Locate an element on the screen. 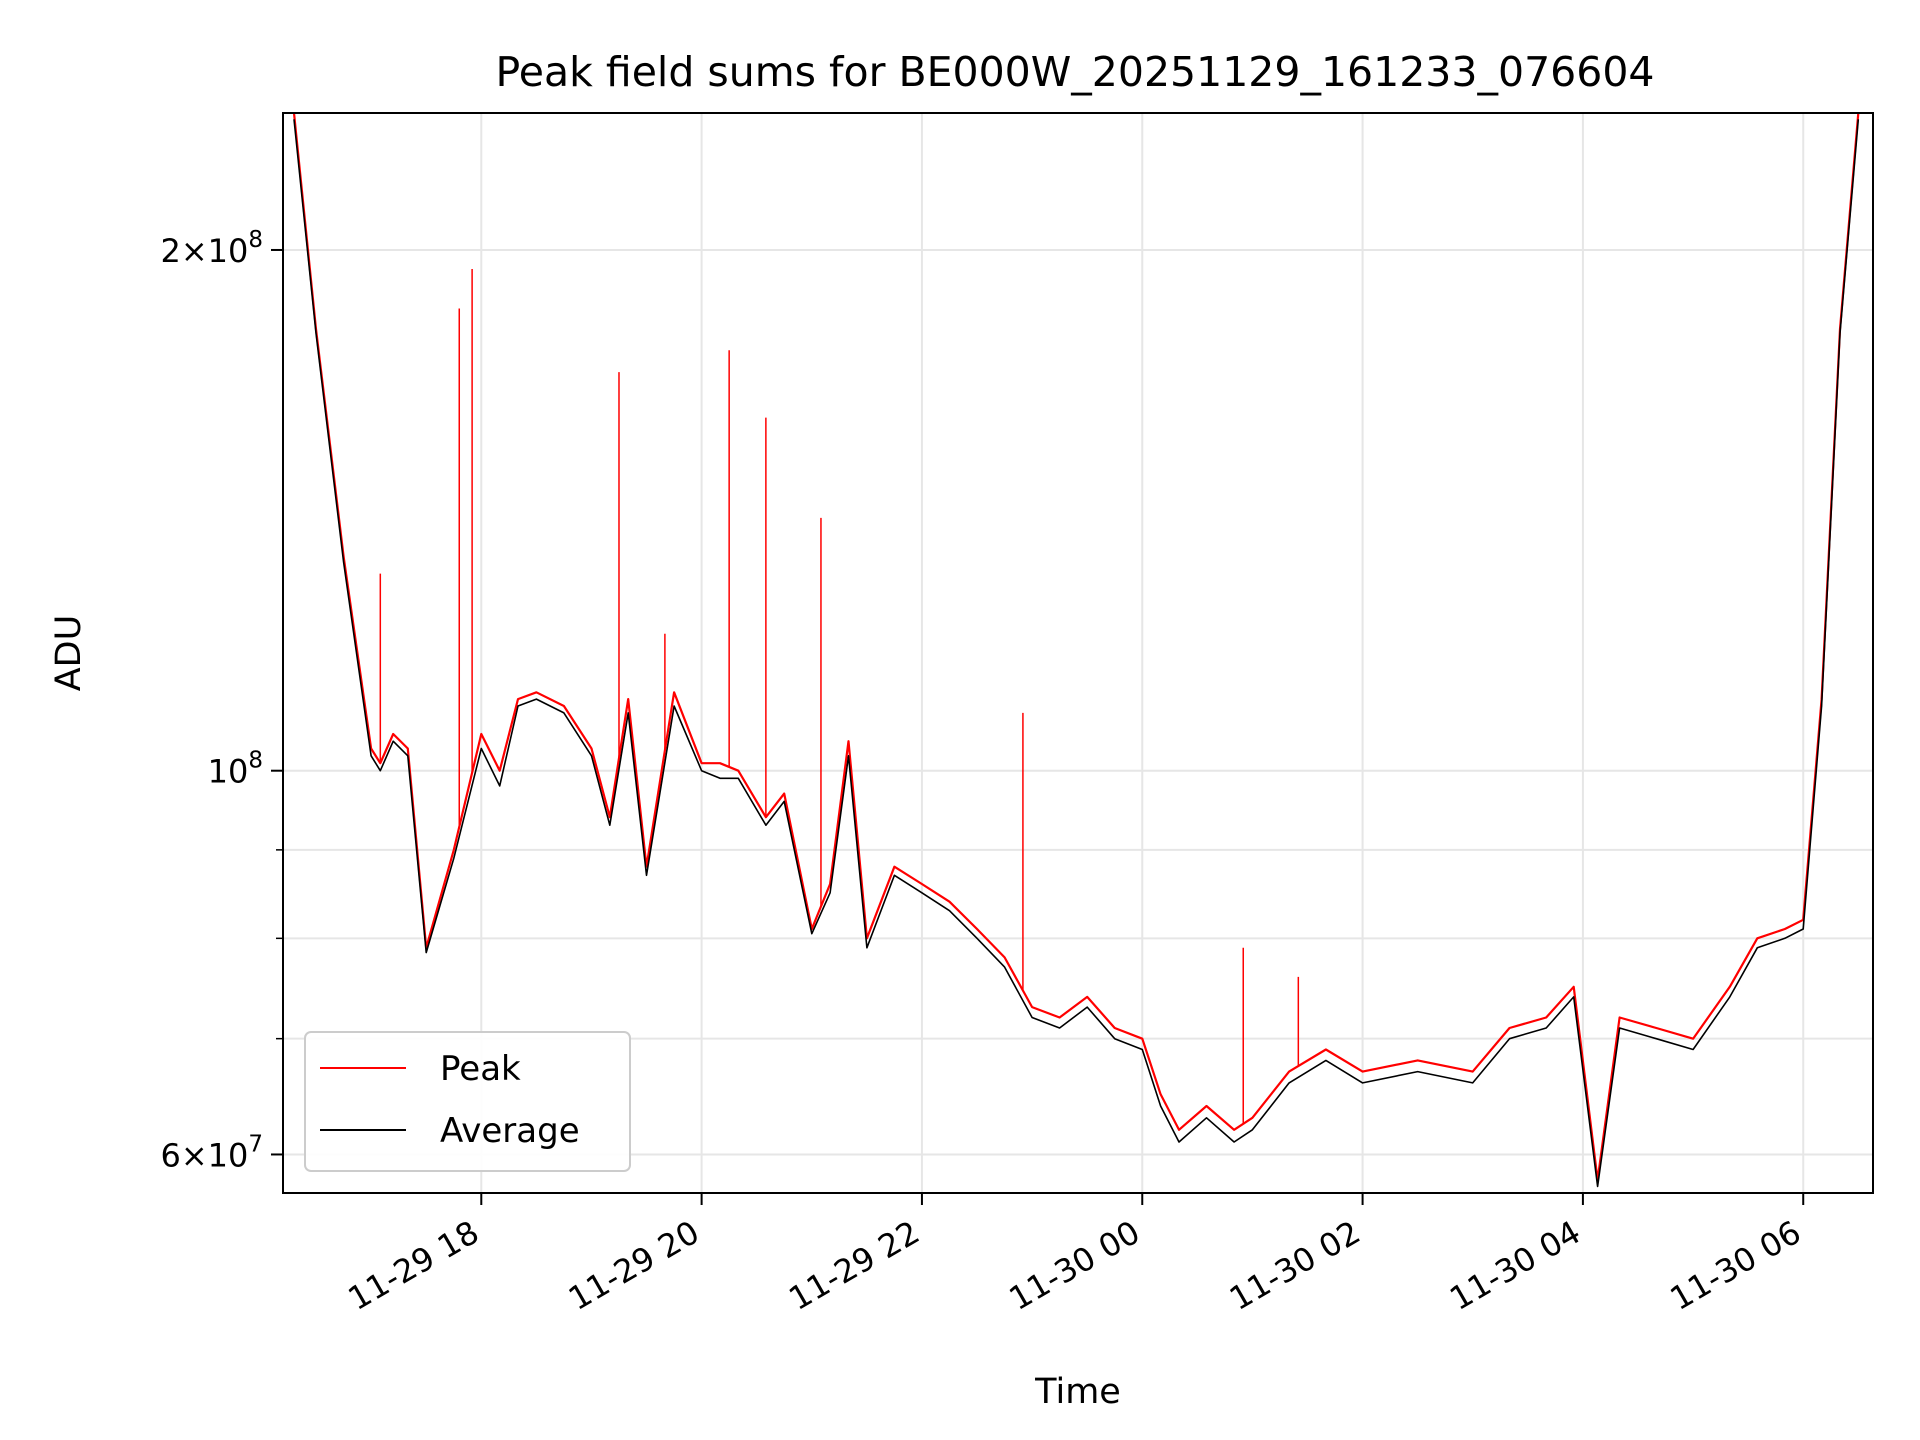 The image size is (1920, 1440). y-tick-mantissa: 6×10 is located at coordinates (204, 1155).